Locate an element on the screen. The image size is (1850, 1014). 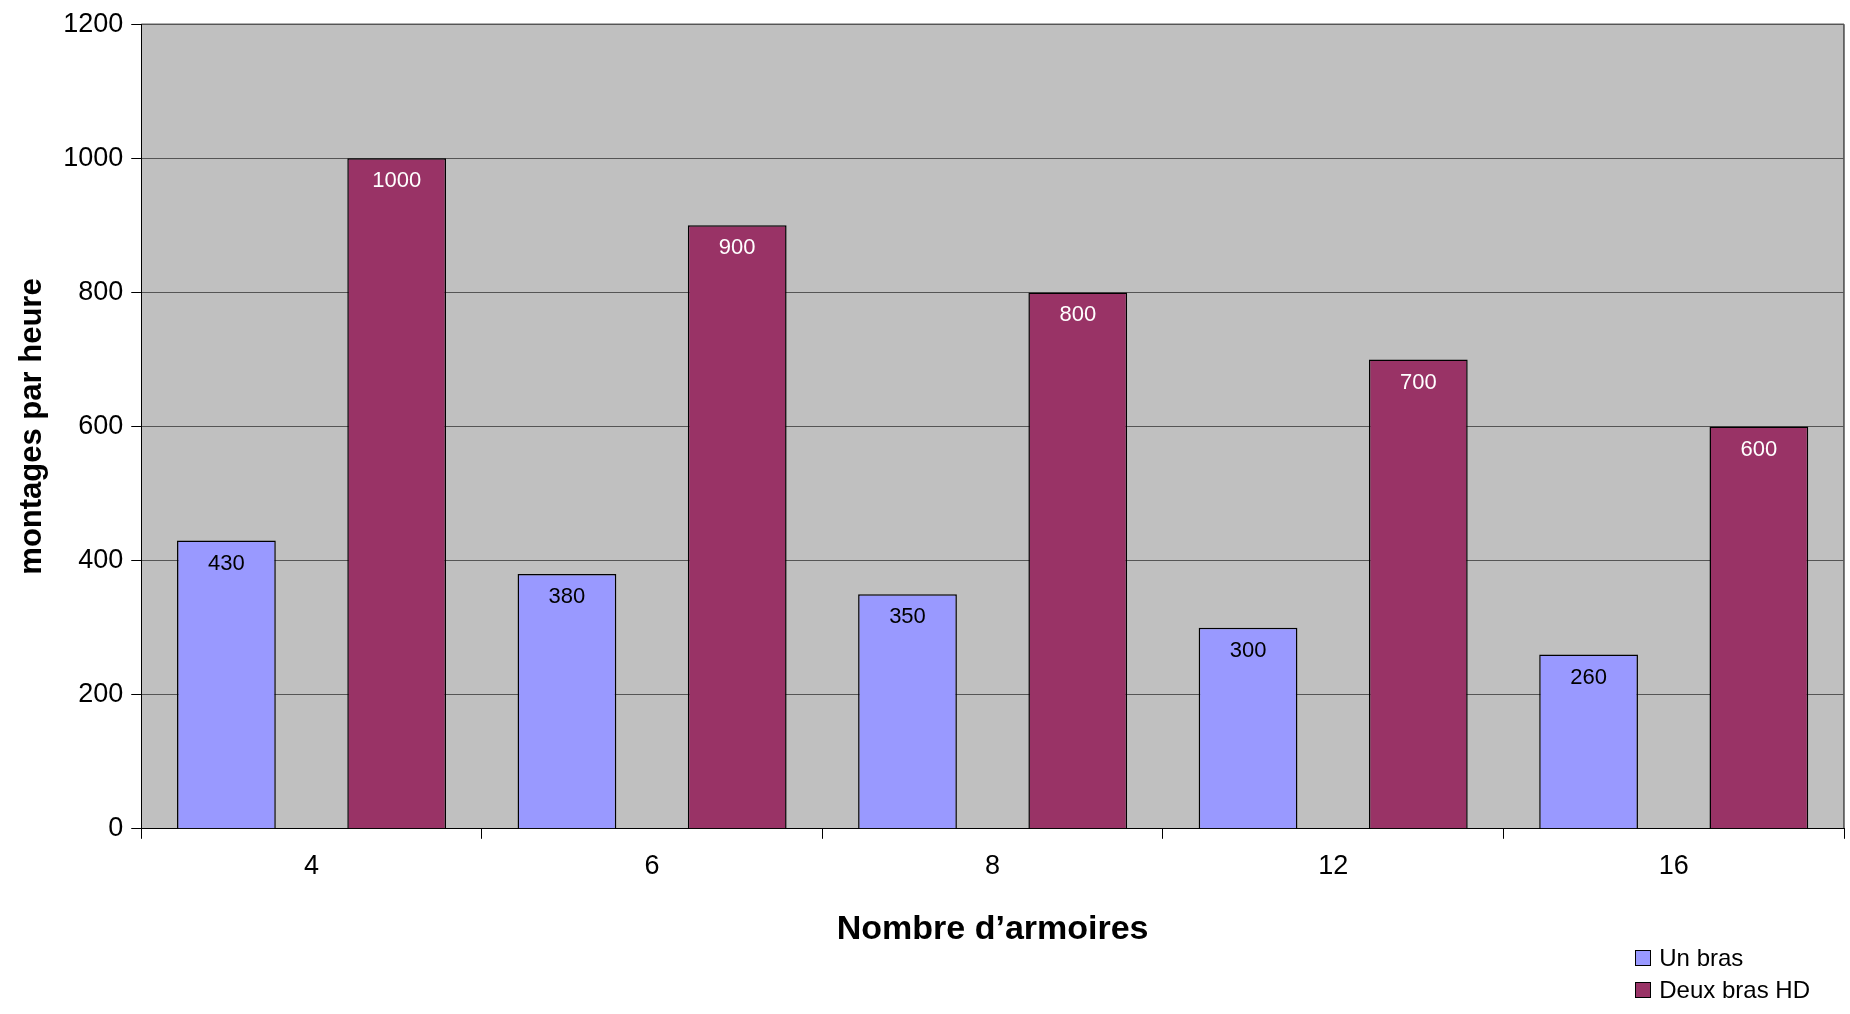
x-tick-label: 8 is located at coordinates (993, 865).